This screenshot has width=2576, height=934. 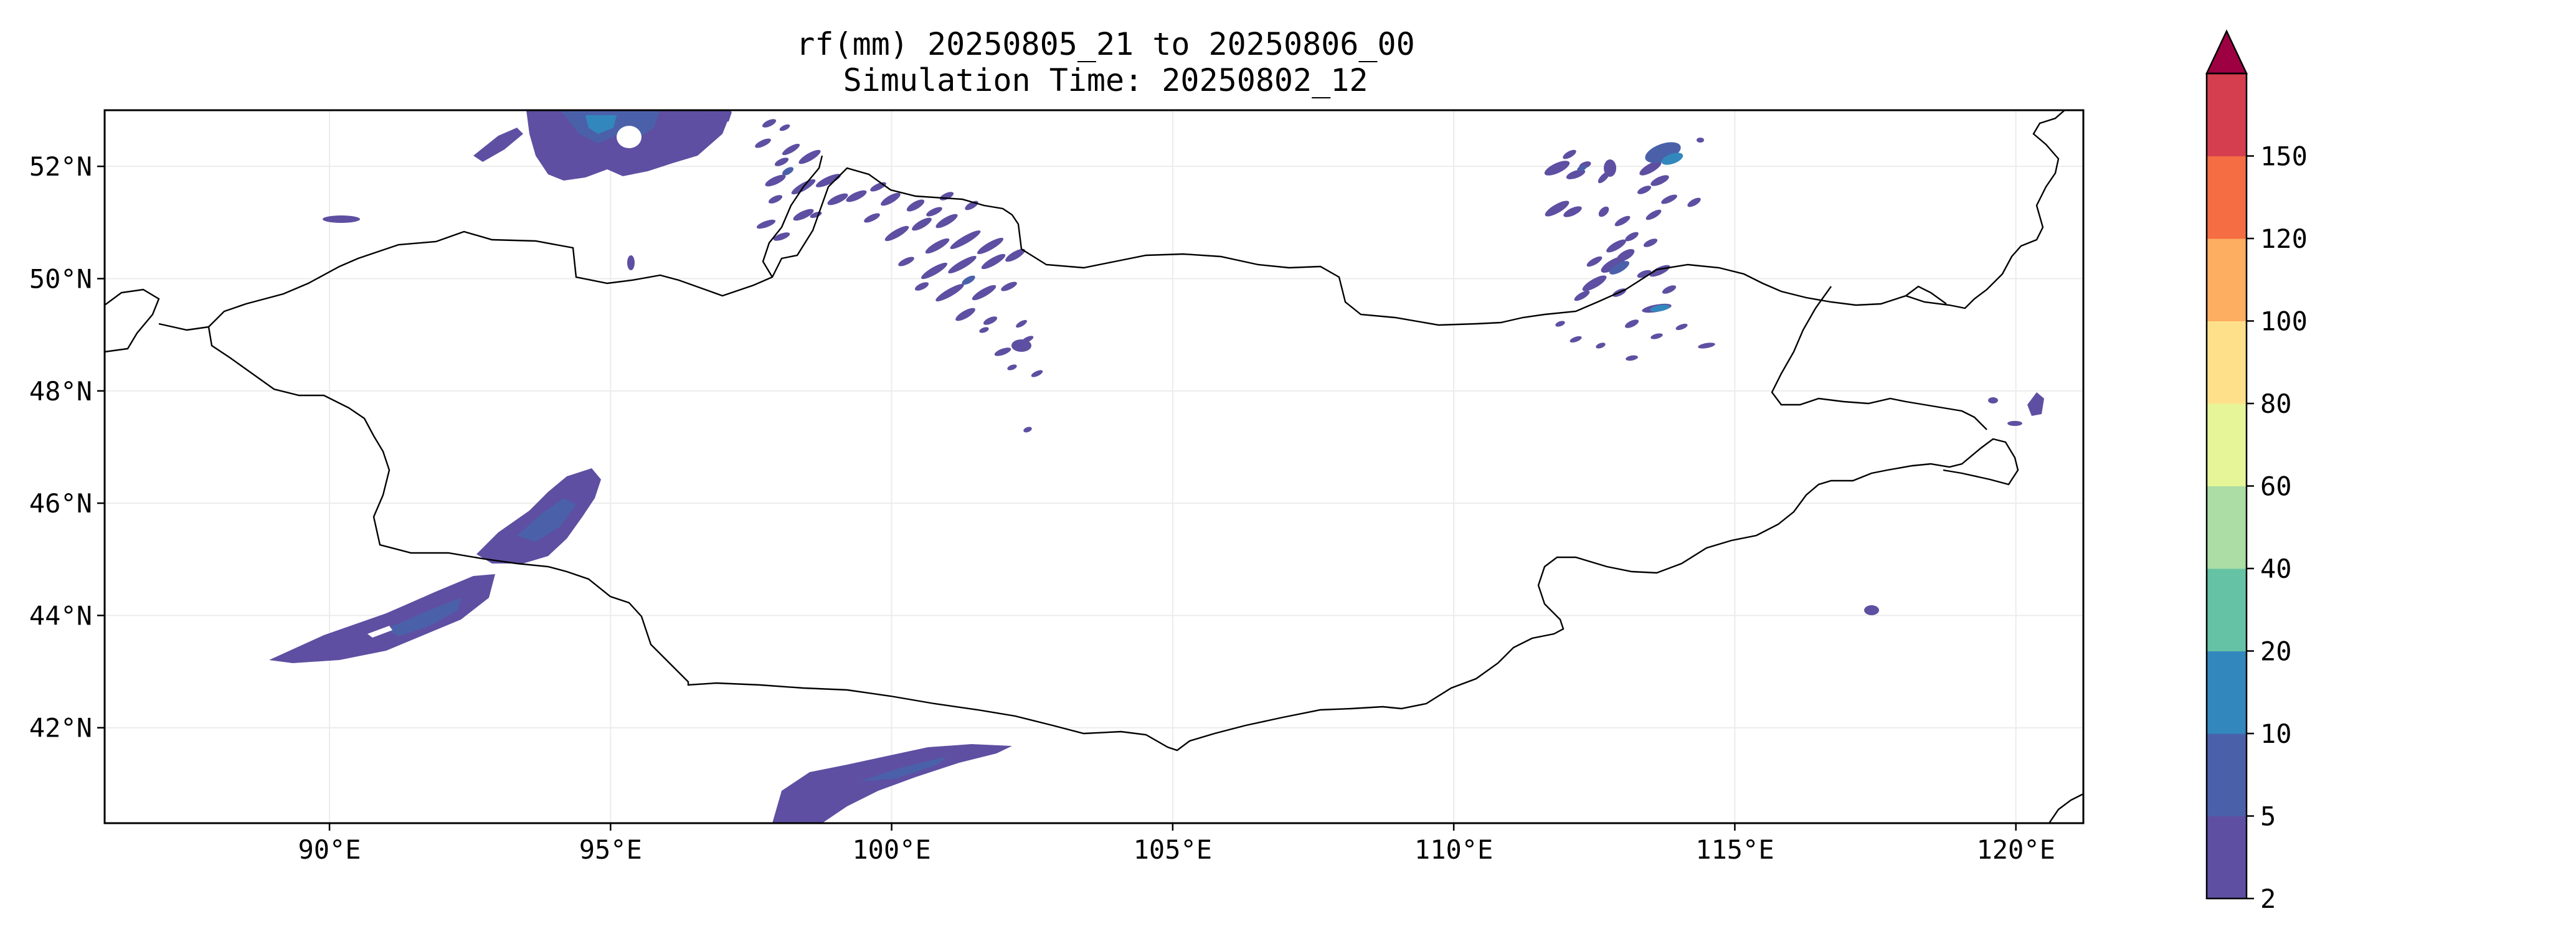 I want to click on lon-tick-label: 110°E, so click(x=1454, y=850).